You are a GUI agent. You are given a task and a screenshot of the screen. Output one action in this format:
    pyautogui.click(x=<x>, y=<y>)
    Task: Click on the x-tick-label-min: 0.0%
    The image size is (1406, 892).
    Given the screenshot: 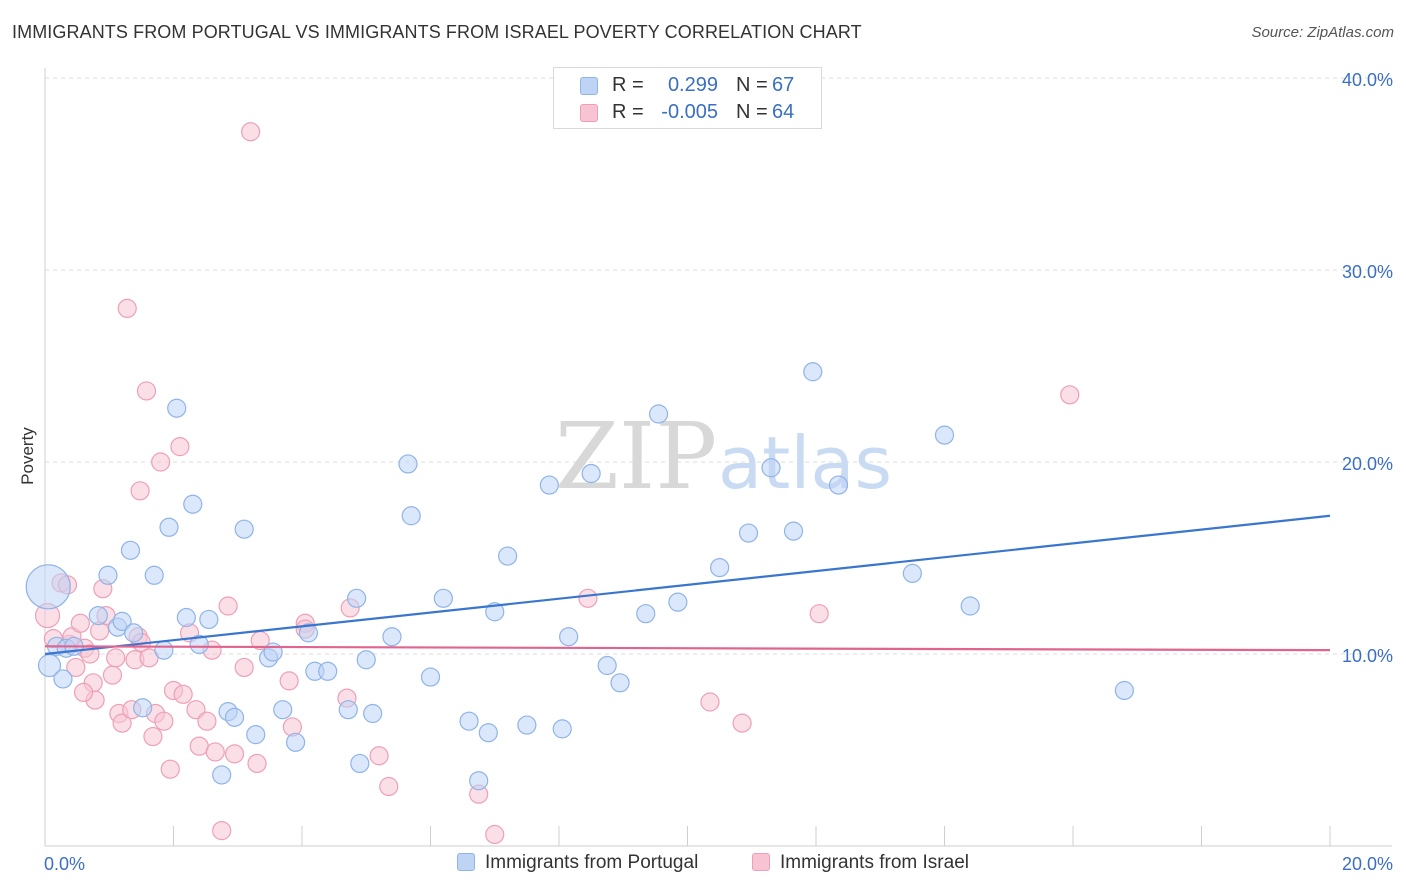 What is the action you would take?
    pyautogui.click(x=64, y=864)
    